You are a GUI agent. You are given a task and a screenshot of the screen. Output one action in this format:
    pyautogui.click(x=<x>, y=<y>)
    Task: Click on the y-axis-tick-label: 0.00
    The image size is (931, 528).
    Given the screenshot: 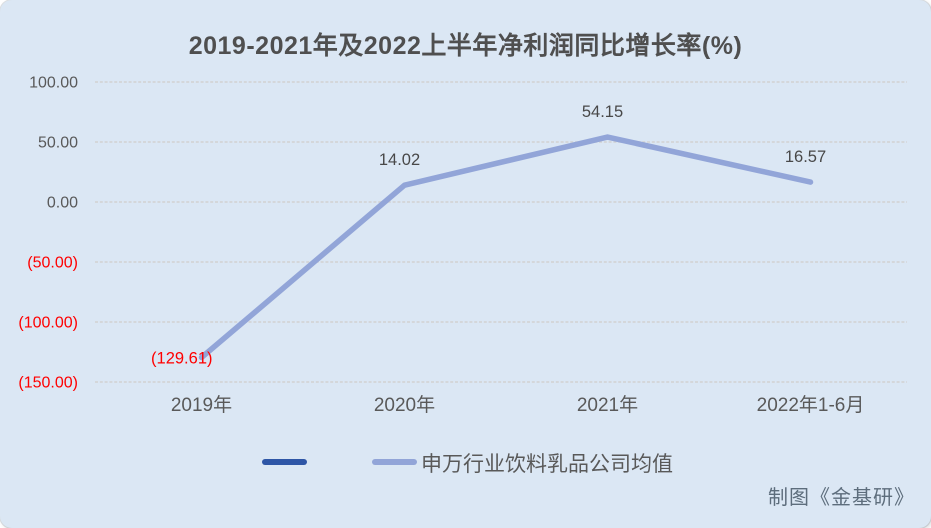 What is the action you would take?
    pyautogui.click(x=62, y=203)
    